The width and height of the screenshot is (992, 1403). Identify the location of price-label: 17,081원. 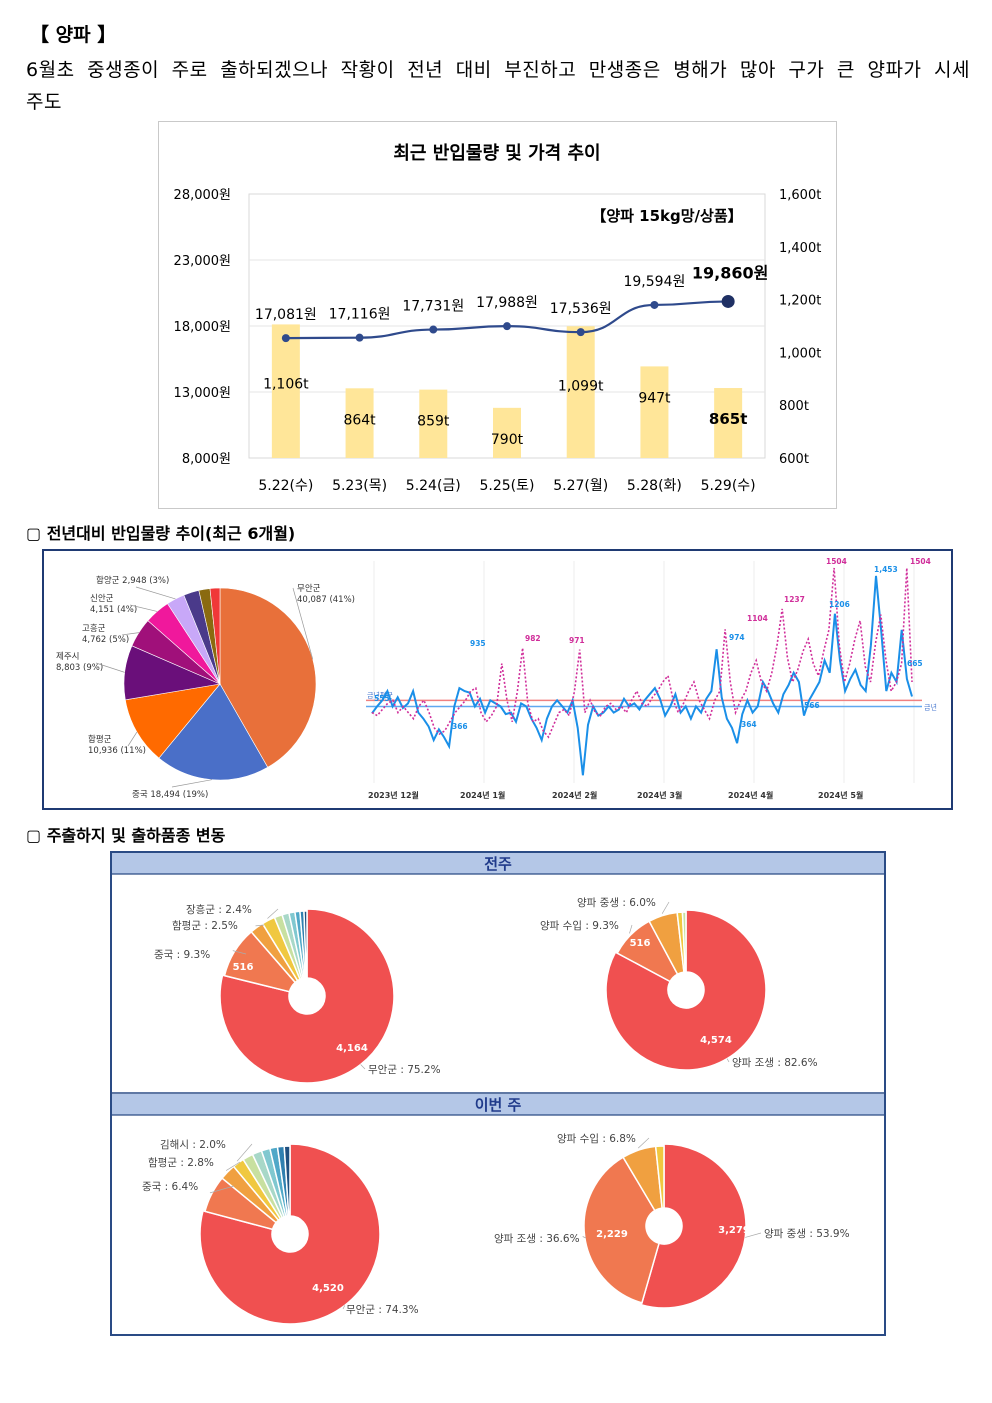
(286, 315).